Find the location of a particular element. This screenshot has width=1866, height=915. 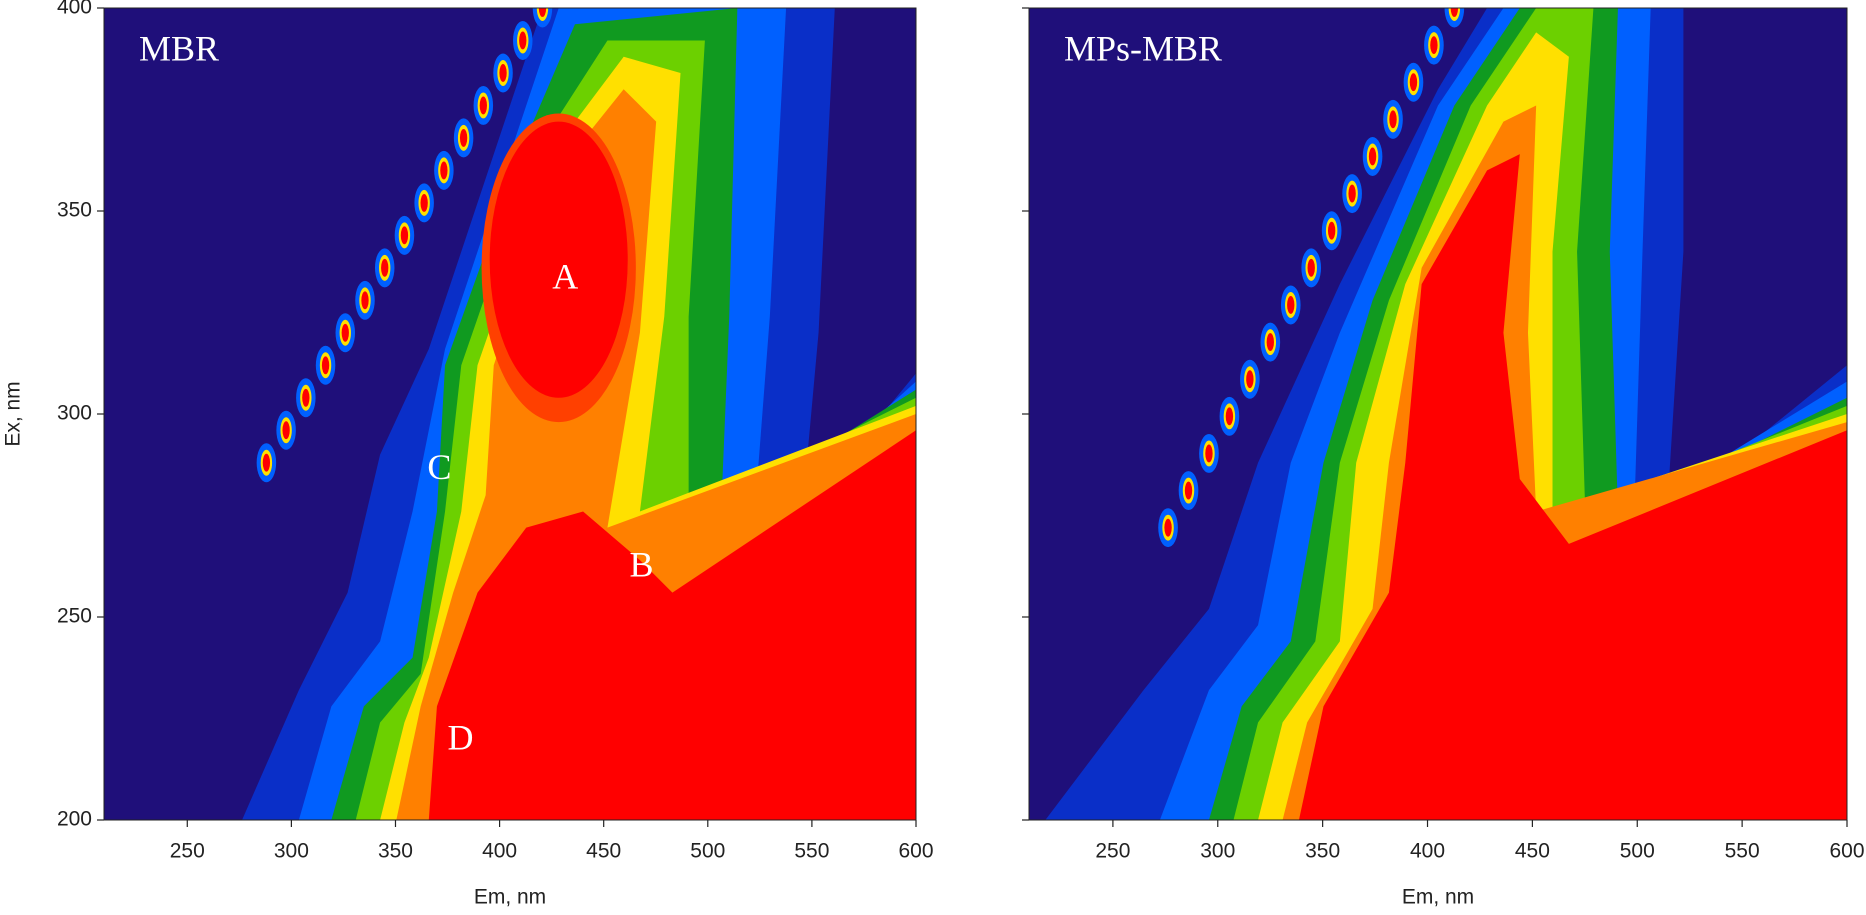

y-tick-label: 200 is located at coordinates (74, 819).